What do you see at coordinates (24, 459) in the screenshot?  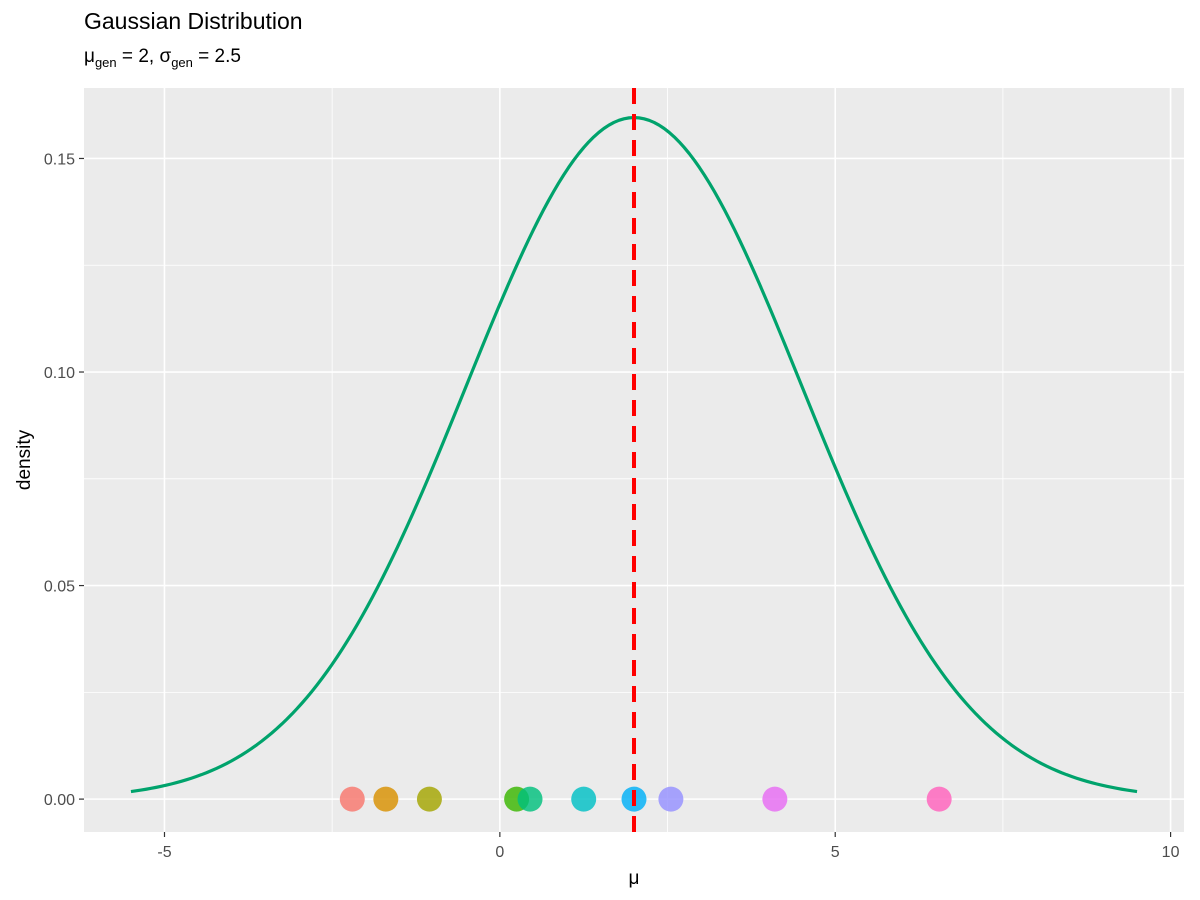 I see `y-axis-label: density` at bounding box center [24, 459].